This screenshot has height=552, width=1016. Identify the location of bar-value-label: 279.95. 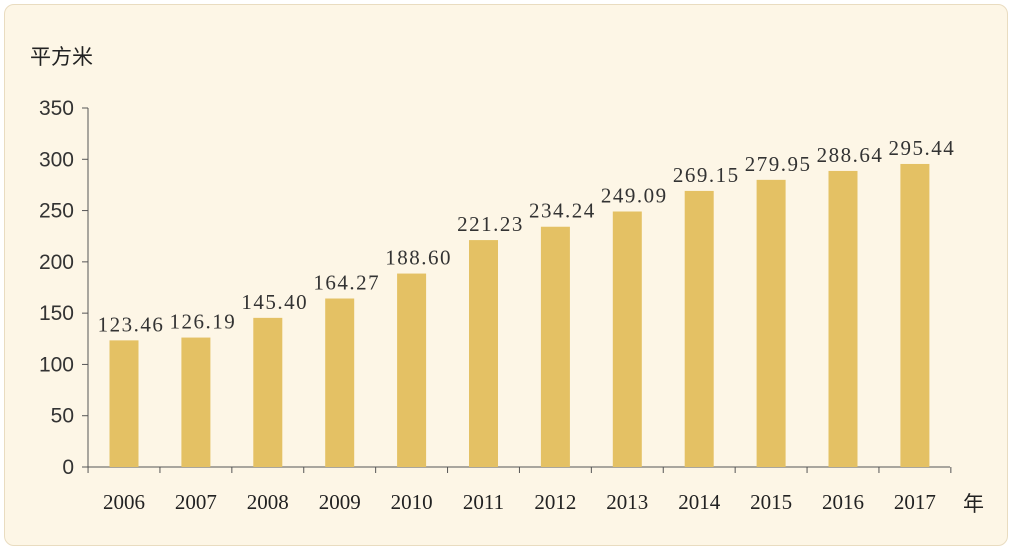
(778, 164).